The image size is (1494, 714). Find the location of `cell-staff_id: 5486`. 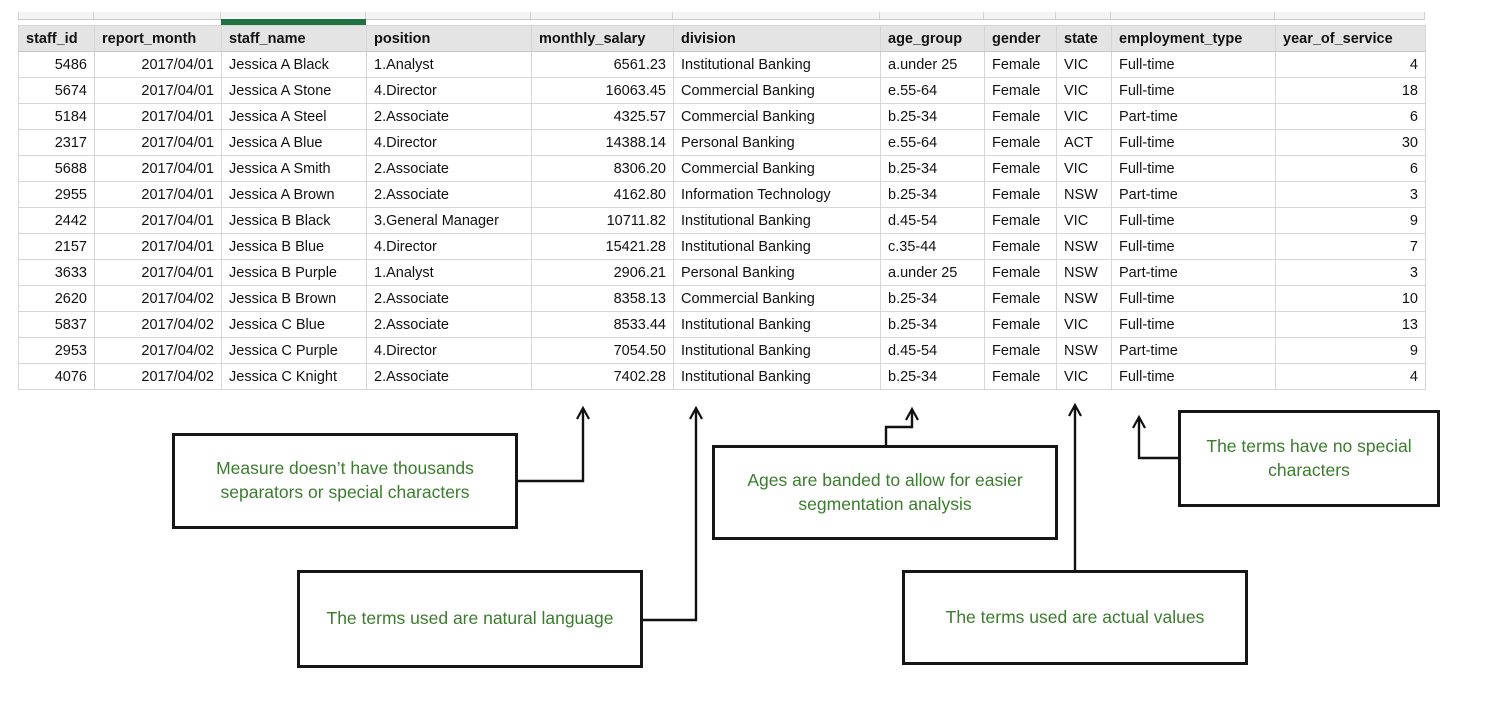

cell-staff_id: 5486 is located at coordinates (56, 64).